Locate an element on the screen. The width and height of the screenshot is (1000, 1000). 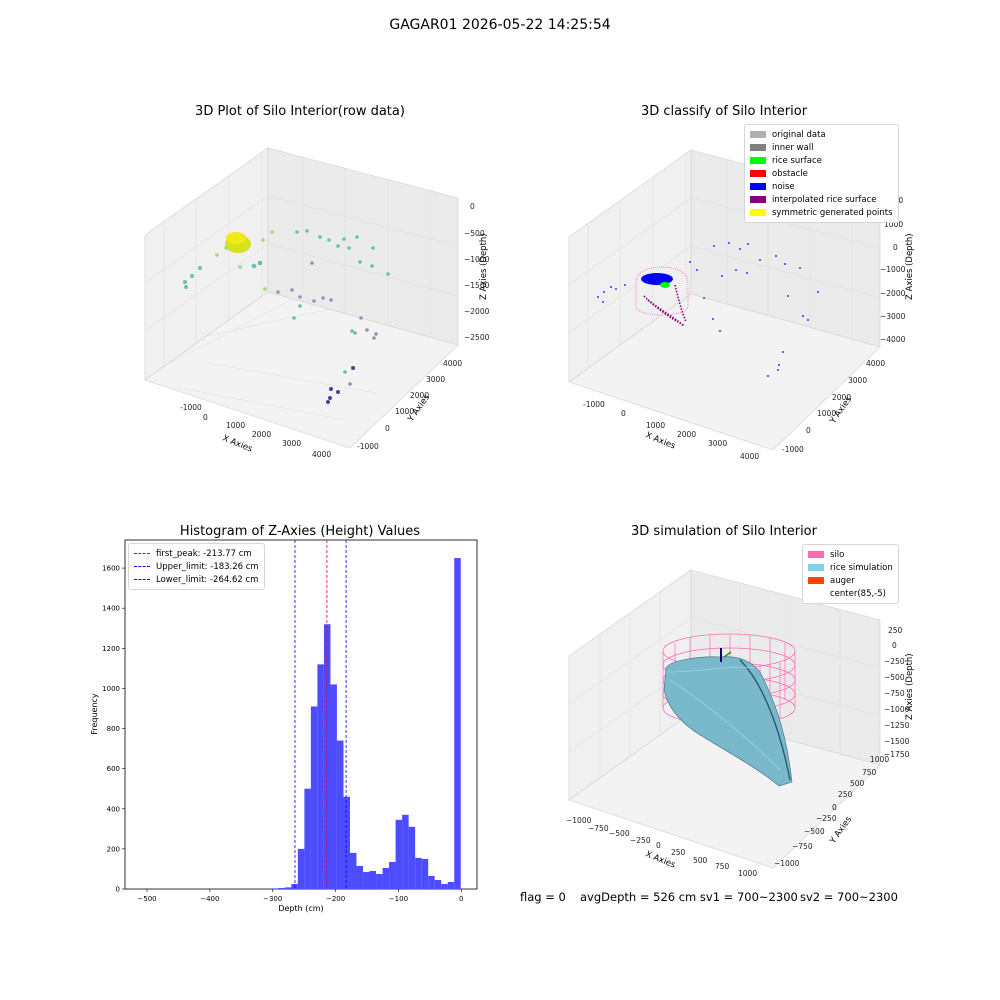
figure-suptitle: GAGAR01 2026-05-22 14:25:54 is located at coordinates (500, 25).